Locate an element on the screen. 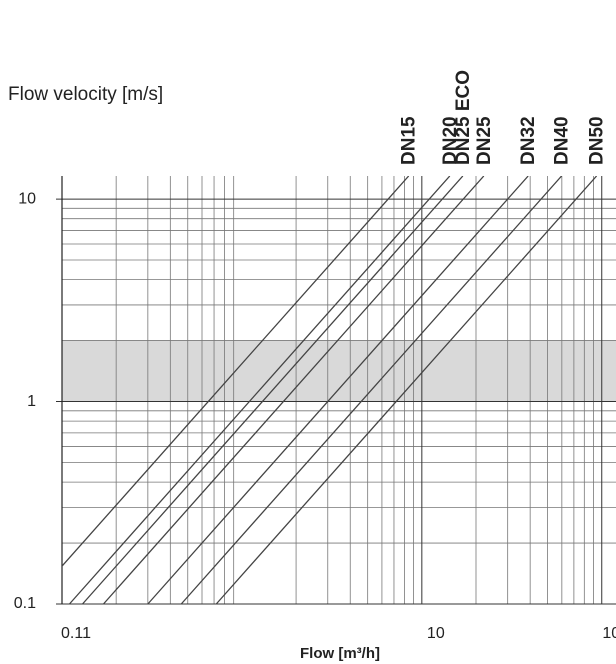 Image resolution: width=616 pixels, height=664 pixels. series-label: DN50 is located at coordinates (597, 140).